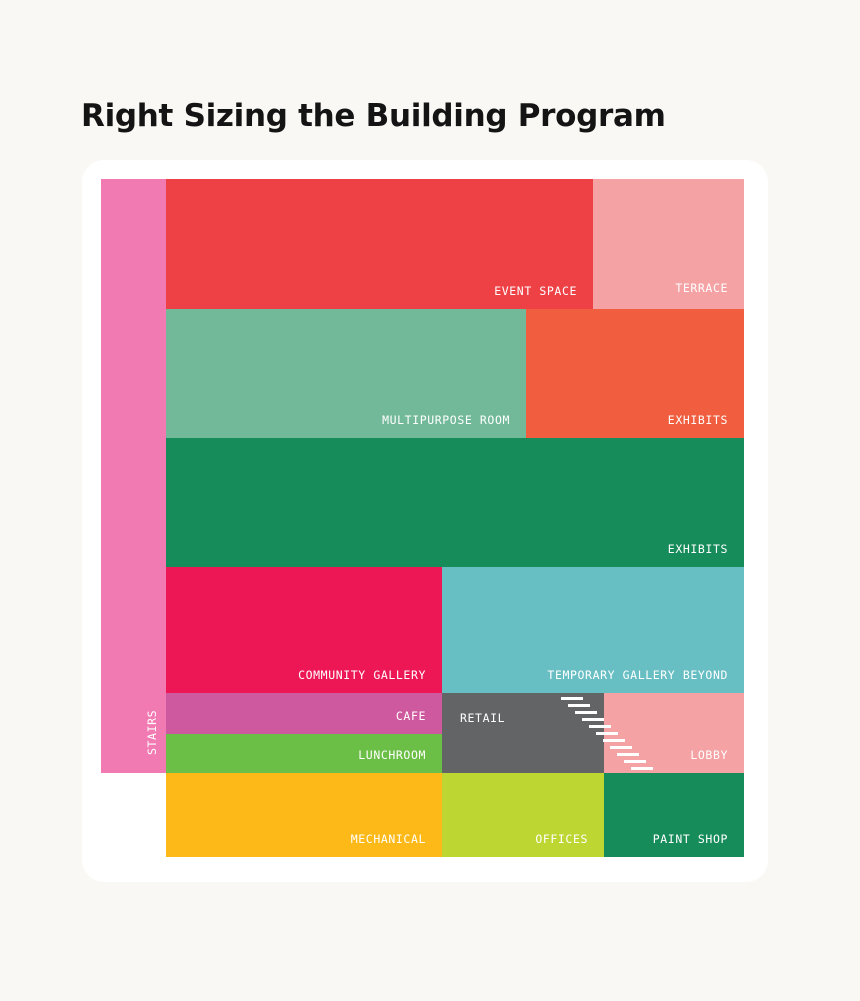 The height and width of the screenshot is (1001, 860). Describe the element at coordinates (373, 116) in the screenshot. I see `page-title: Right Sizing the Building Program` at that location.